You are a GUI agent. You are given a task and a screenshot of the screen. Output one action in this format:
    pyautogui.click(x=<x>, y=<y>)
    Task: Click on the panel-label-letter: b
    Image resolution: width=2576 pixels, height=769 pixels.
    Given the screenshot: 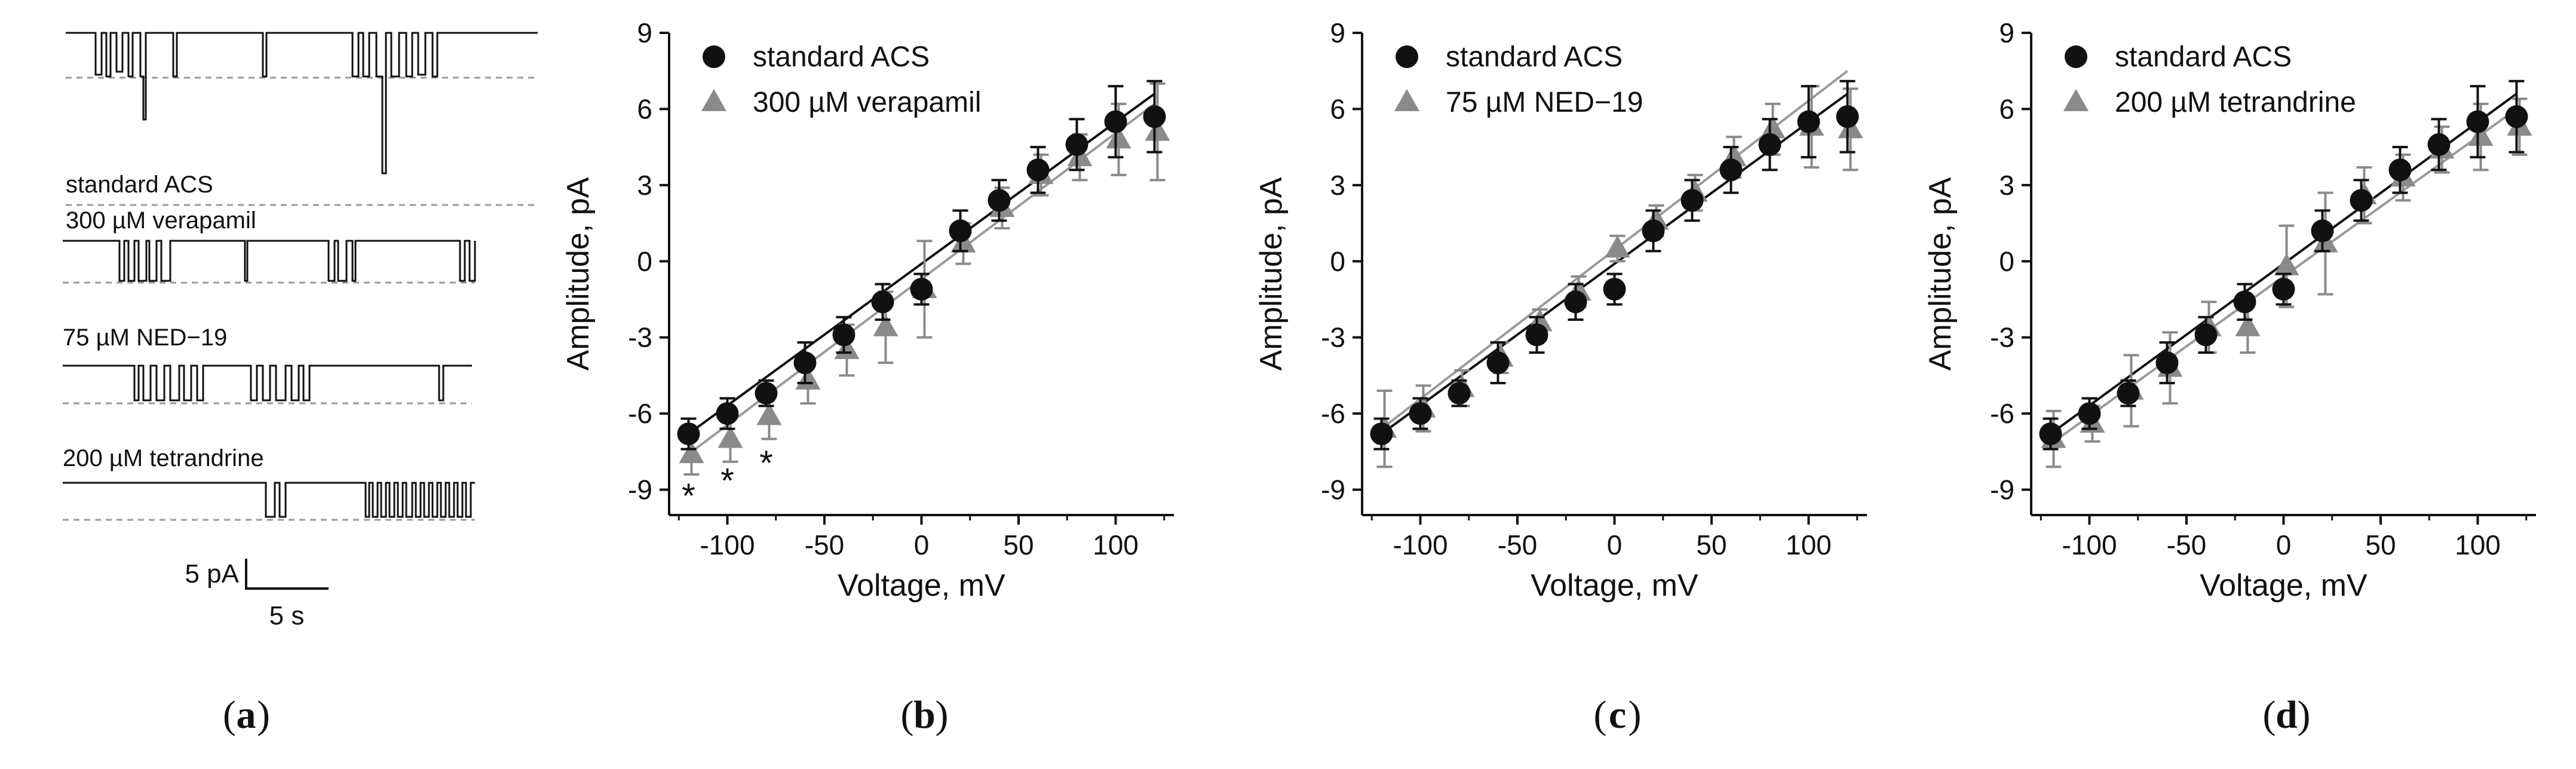 What is the action you would take?
    pyautogui.click(x=924, y=715)
    